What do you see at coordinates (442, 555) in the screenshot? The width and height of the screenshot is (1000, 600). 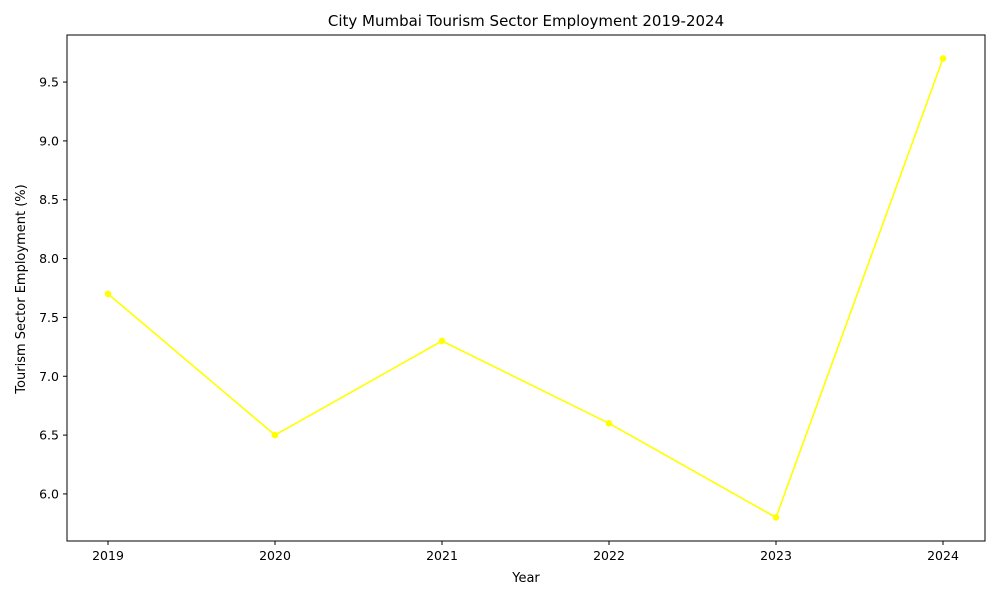 I see `x-tick-label: 2021` at bounding box center [442, 555].